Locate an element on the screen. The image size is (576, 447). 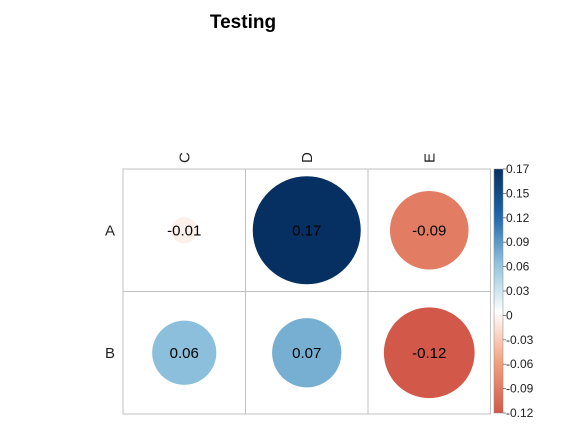
colorbar-tick-label: -0.12 is located at coordinates (520, 413).